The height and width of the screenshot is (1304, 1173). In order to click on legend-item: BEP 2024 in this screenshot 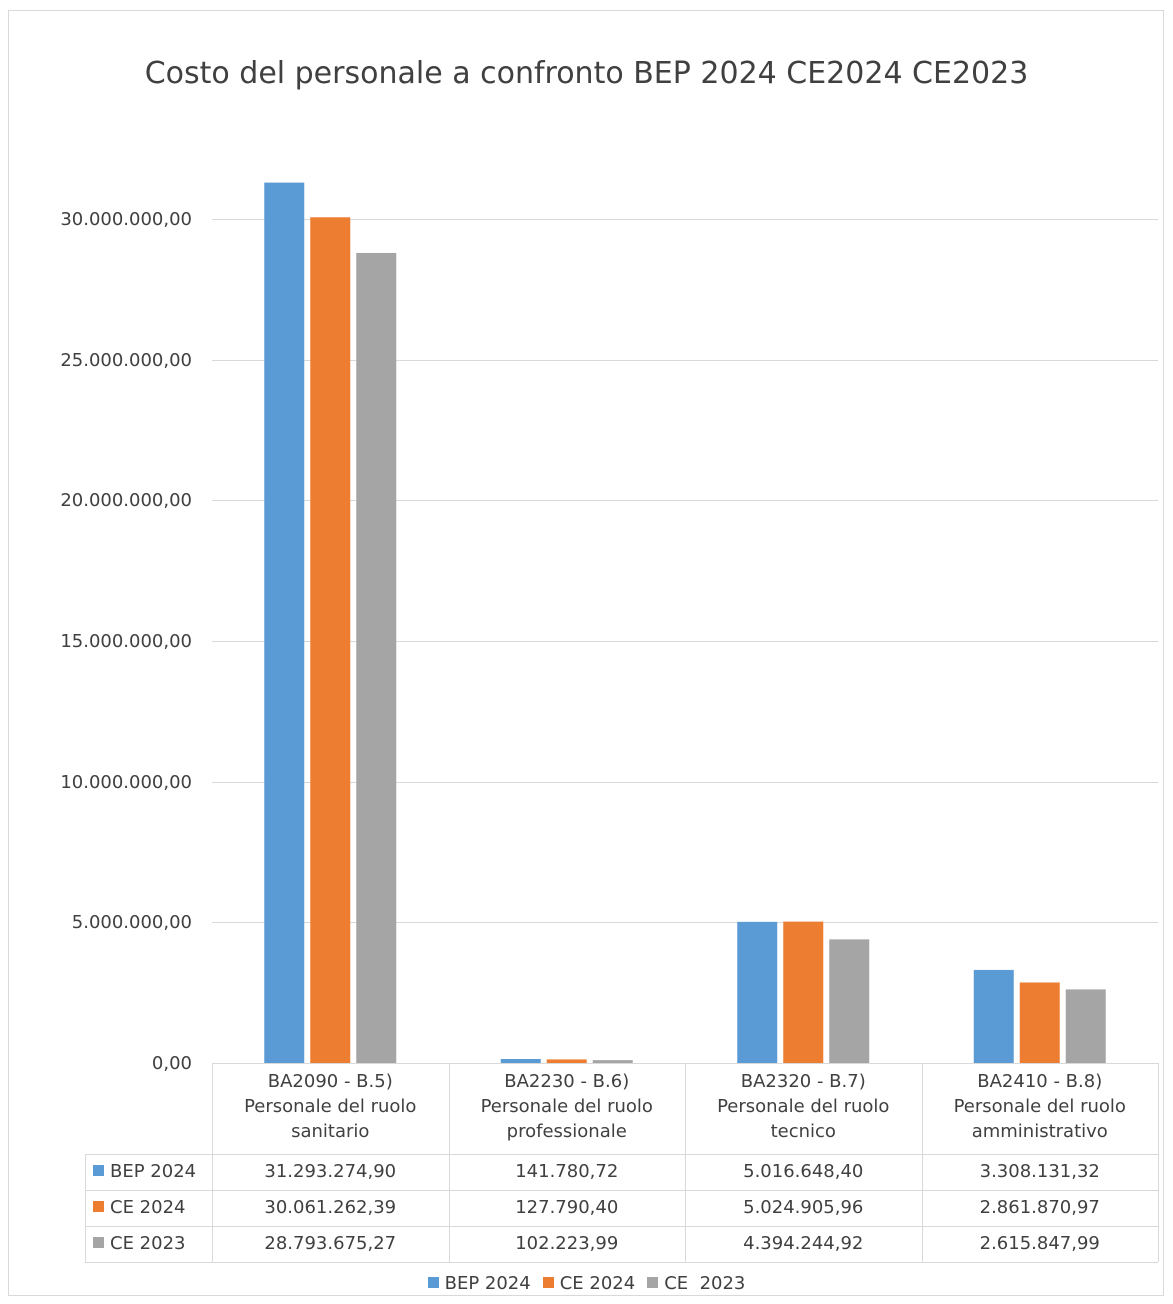, I will do `click(479, 1283)`.